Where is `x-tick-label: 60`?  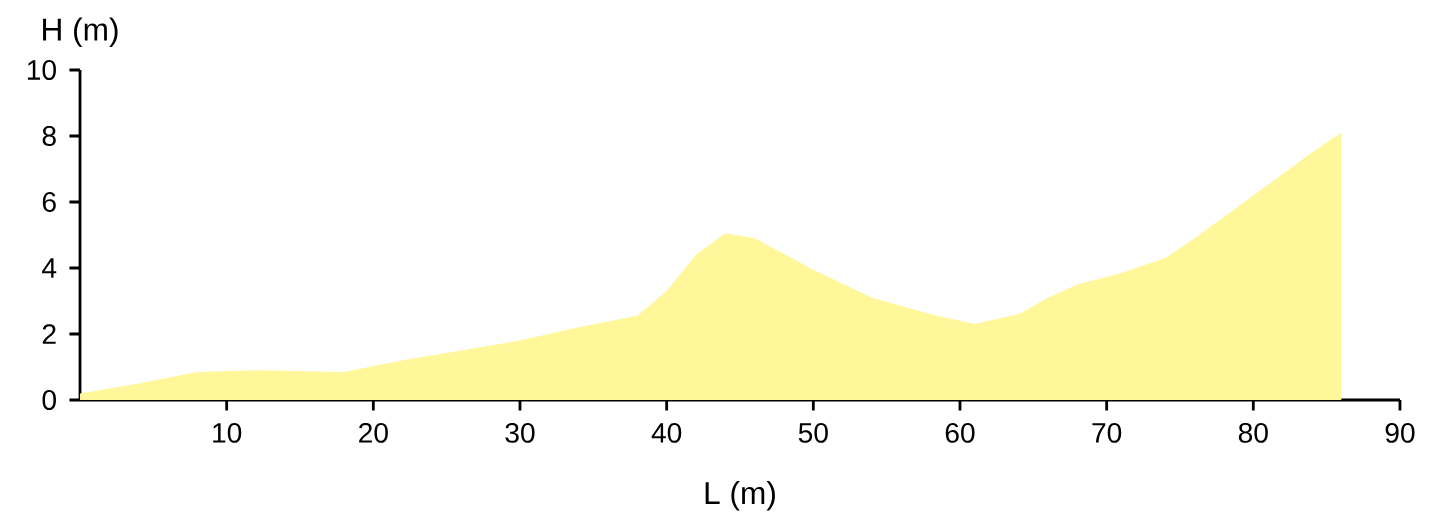
x-tick-label: 60 is located at coordinates (960, 432).